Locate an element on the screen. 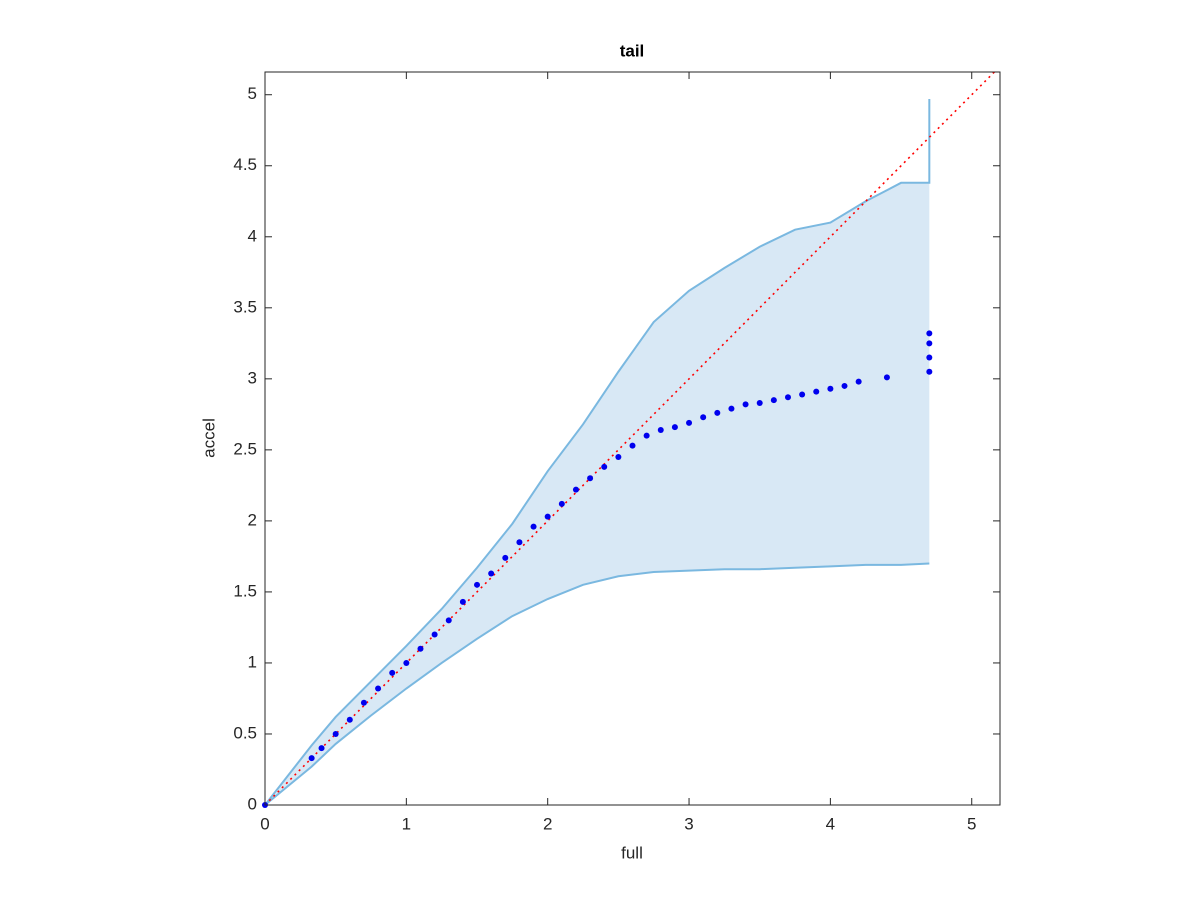 Image resolution: width=1200 pixels, height=900 pixels. x-tick-label: 4 is located at coordinates (830, 823).